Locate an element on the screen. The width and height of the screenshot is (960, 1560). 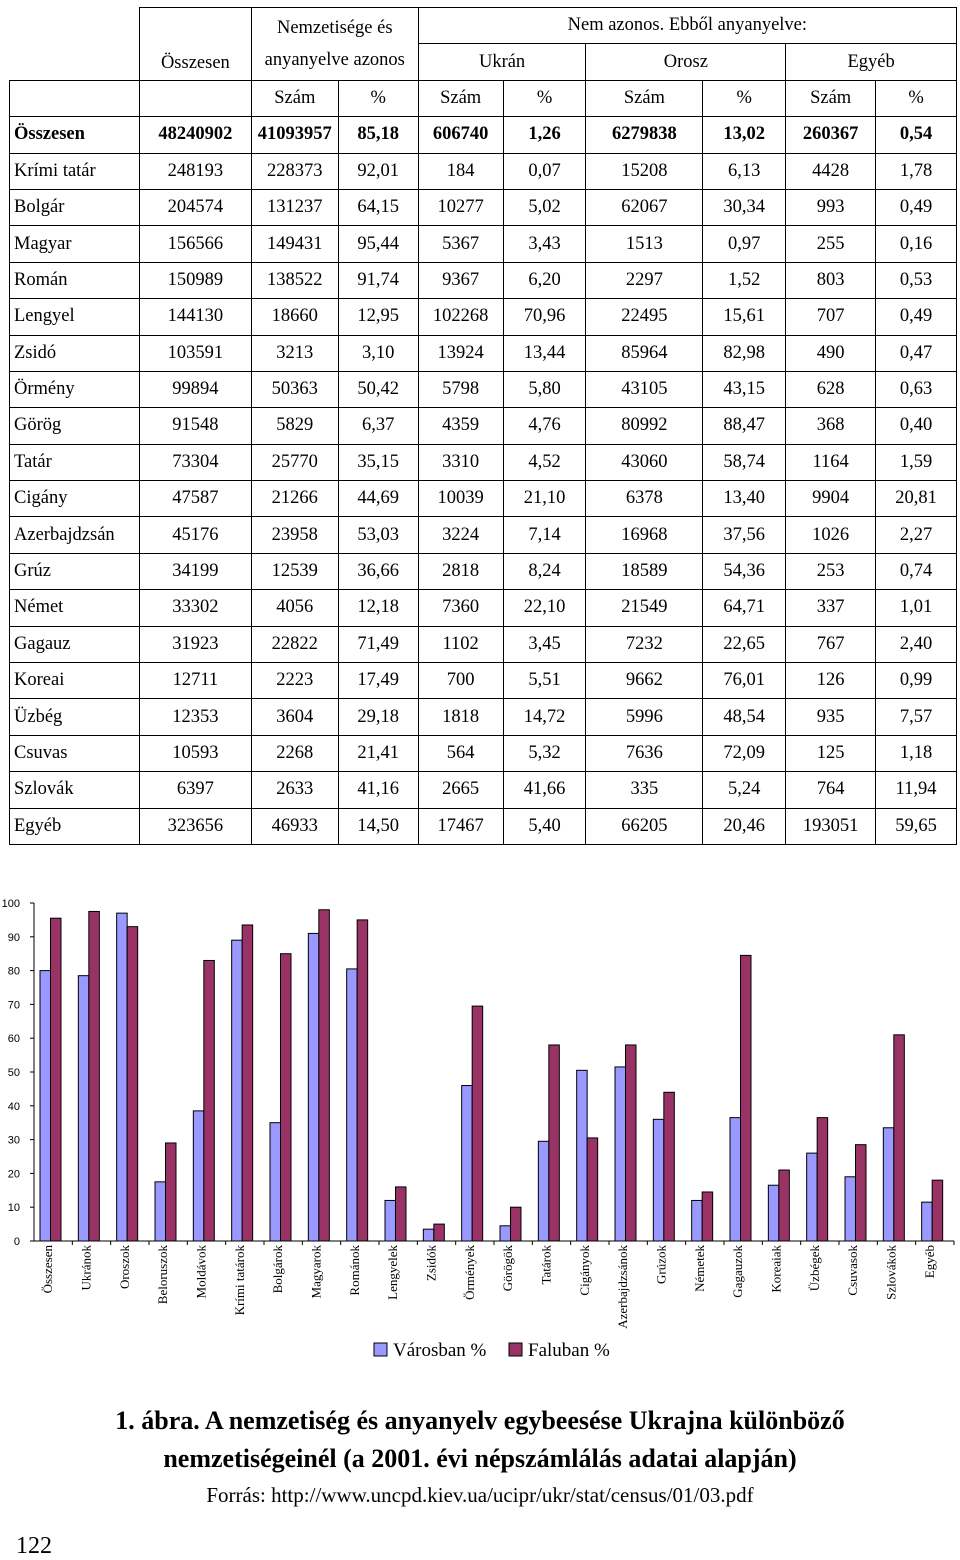
table-cell: 9662 is located at coordinates (644, 681).